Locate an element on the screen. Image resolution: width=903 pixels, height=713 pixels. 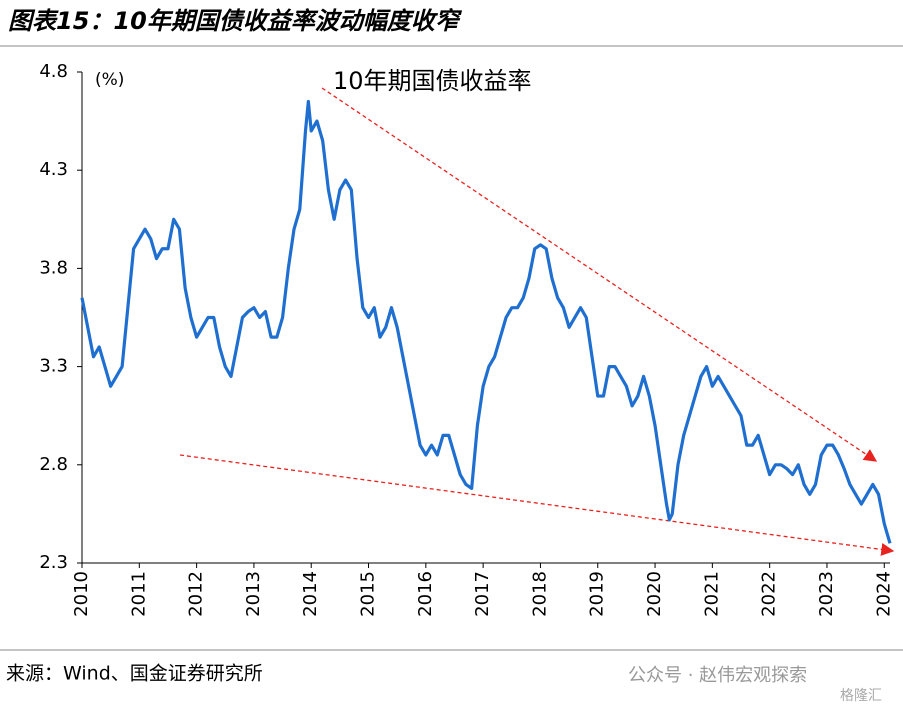
x-tick-label: 2017 is located at coordinates (482, 594).